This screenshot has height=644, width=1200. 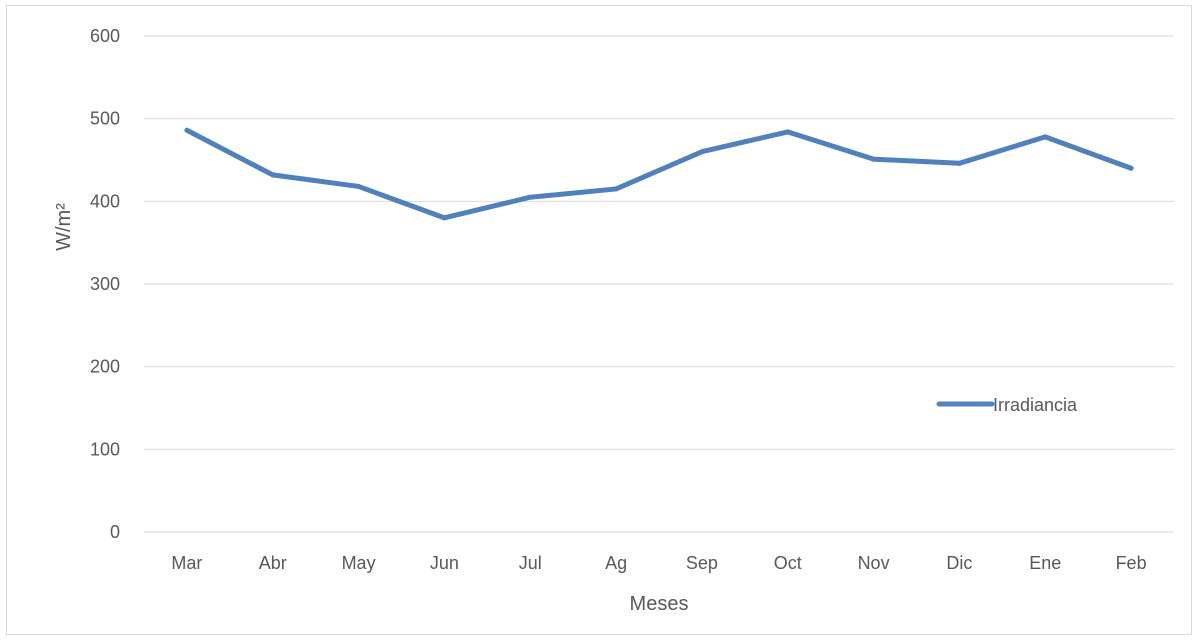 I want to click on x-tick-label-abr: Abr, so click(x=273, y=563).